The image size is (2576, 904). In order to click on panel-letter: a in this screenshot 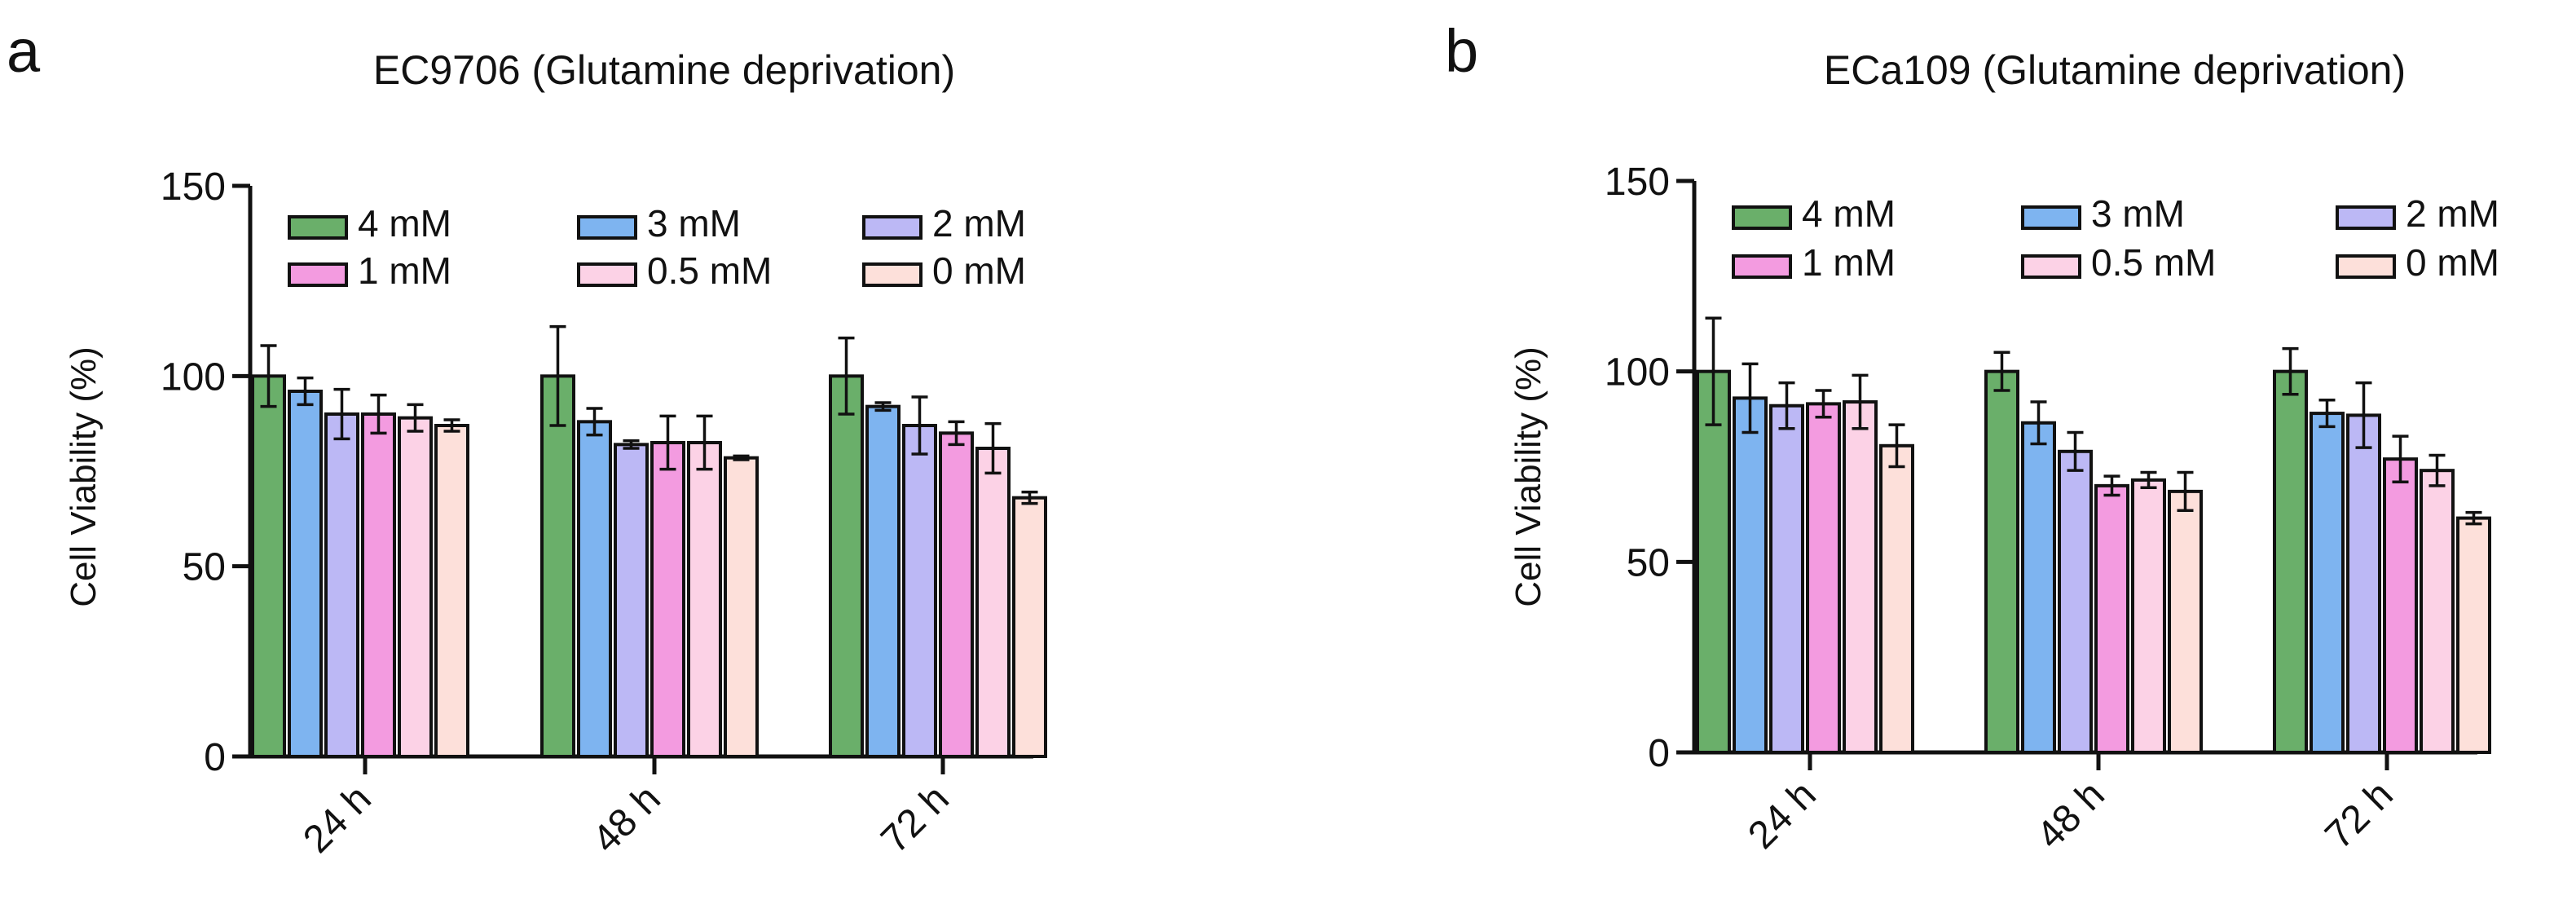, I will do `click(24, 51)`.